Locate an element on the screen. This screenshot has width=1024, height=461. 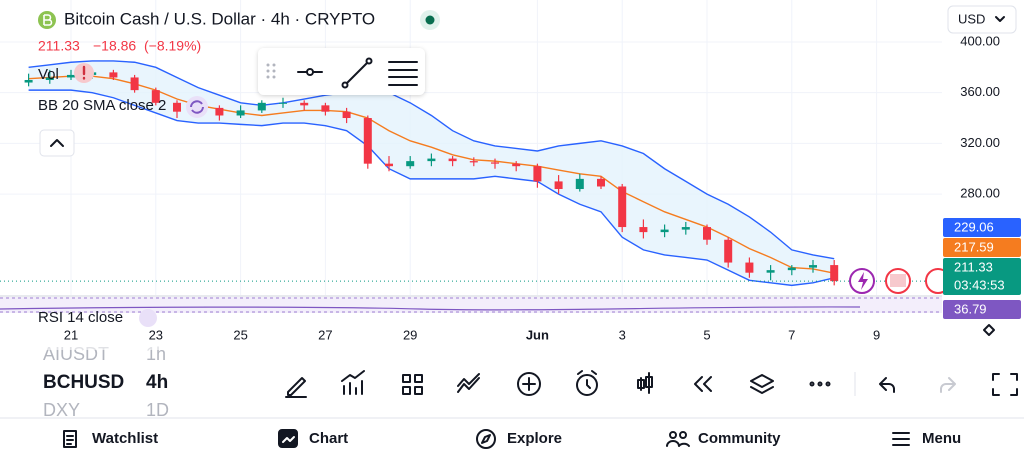
nav-item: Menu is located at coordinates (941, 438).